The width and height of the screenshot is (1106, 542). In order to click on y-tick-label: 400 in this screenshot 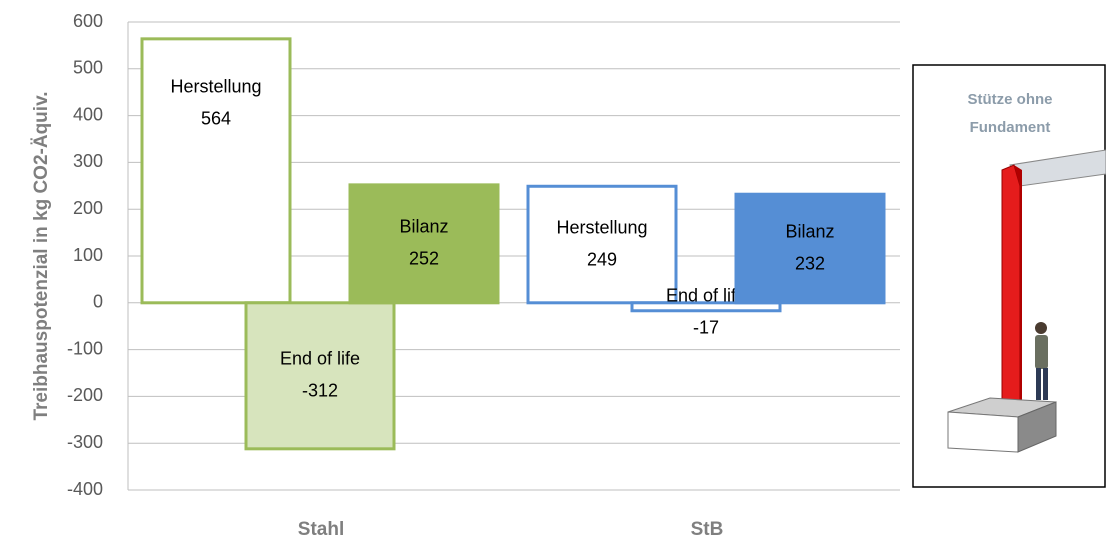, I will do `click(88, 114)`.